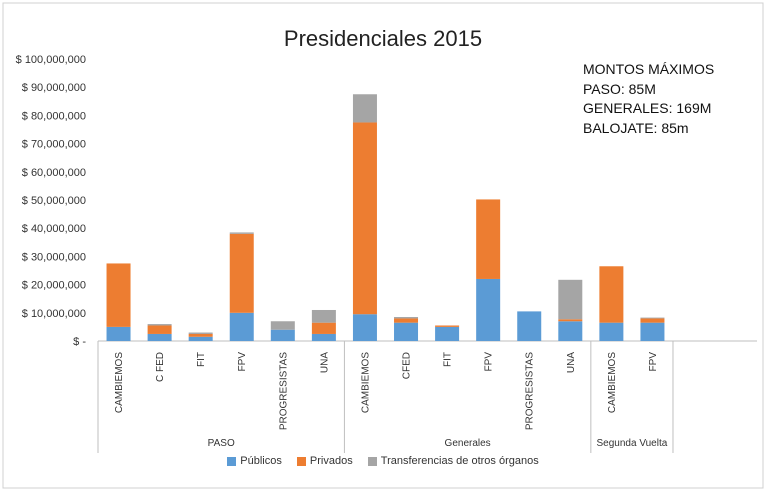 The height and width of the screenshot is (491, 766). Describe the element at coordinates (54, 201) in the screenshot. I see `y-tick-label: $ 50,000,000` at that location.